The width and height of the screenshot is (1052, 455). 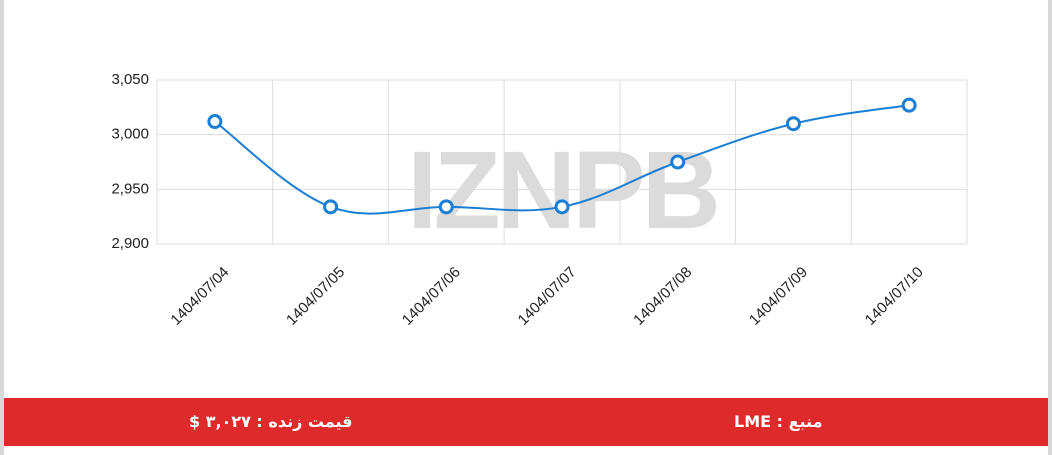 What do you see at coordinates (526, 422) in the screenshot?
I see `footer: قیمت زنده : ۳,۰۲۷ $ منبع : LME` at bounding box center [526, 422].